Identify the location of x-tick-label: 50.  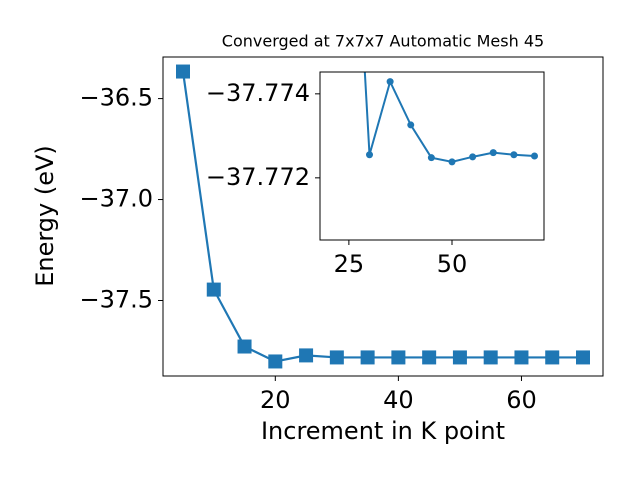
(452, 264).